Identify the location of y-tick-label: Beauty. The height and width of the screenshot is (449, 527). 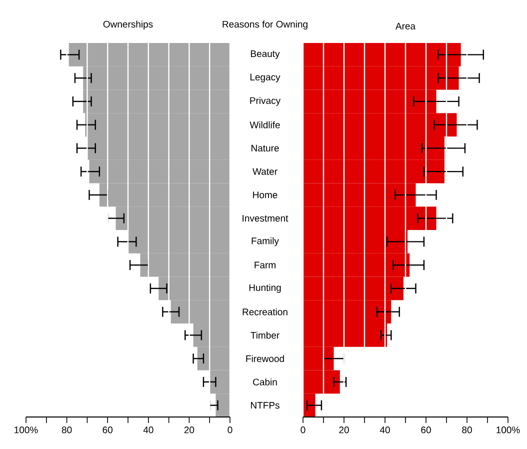
(265, 54).